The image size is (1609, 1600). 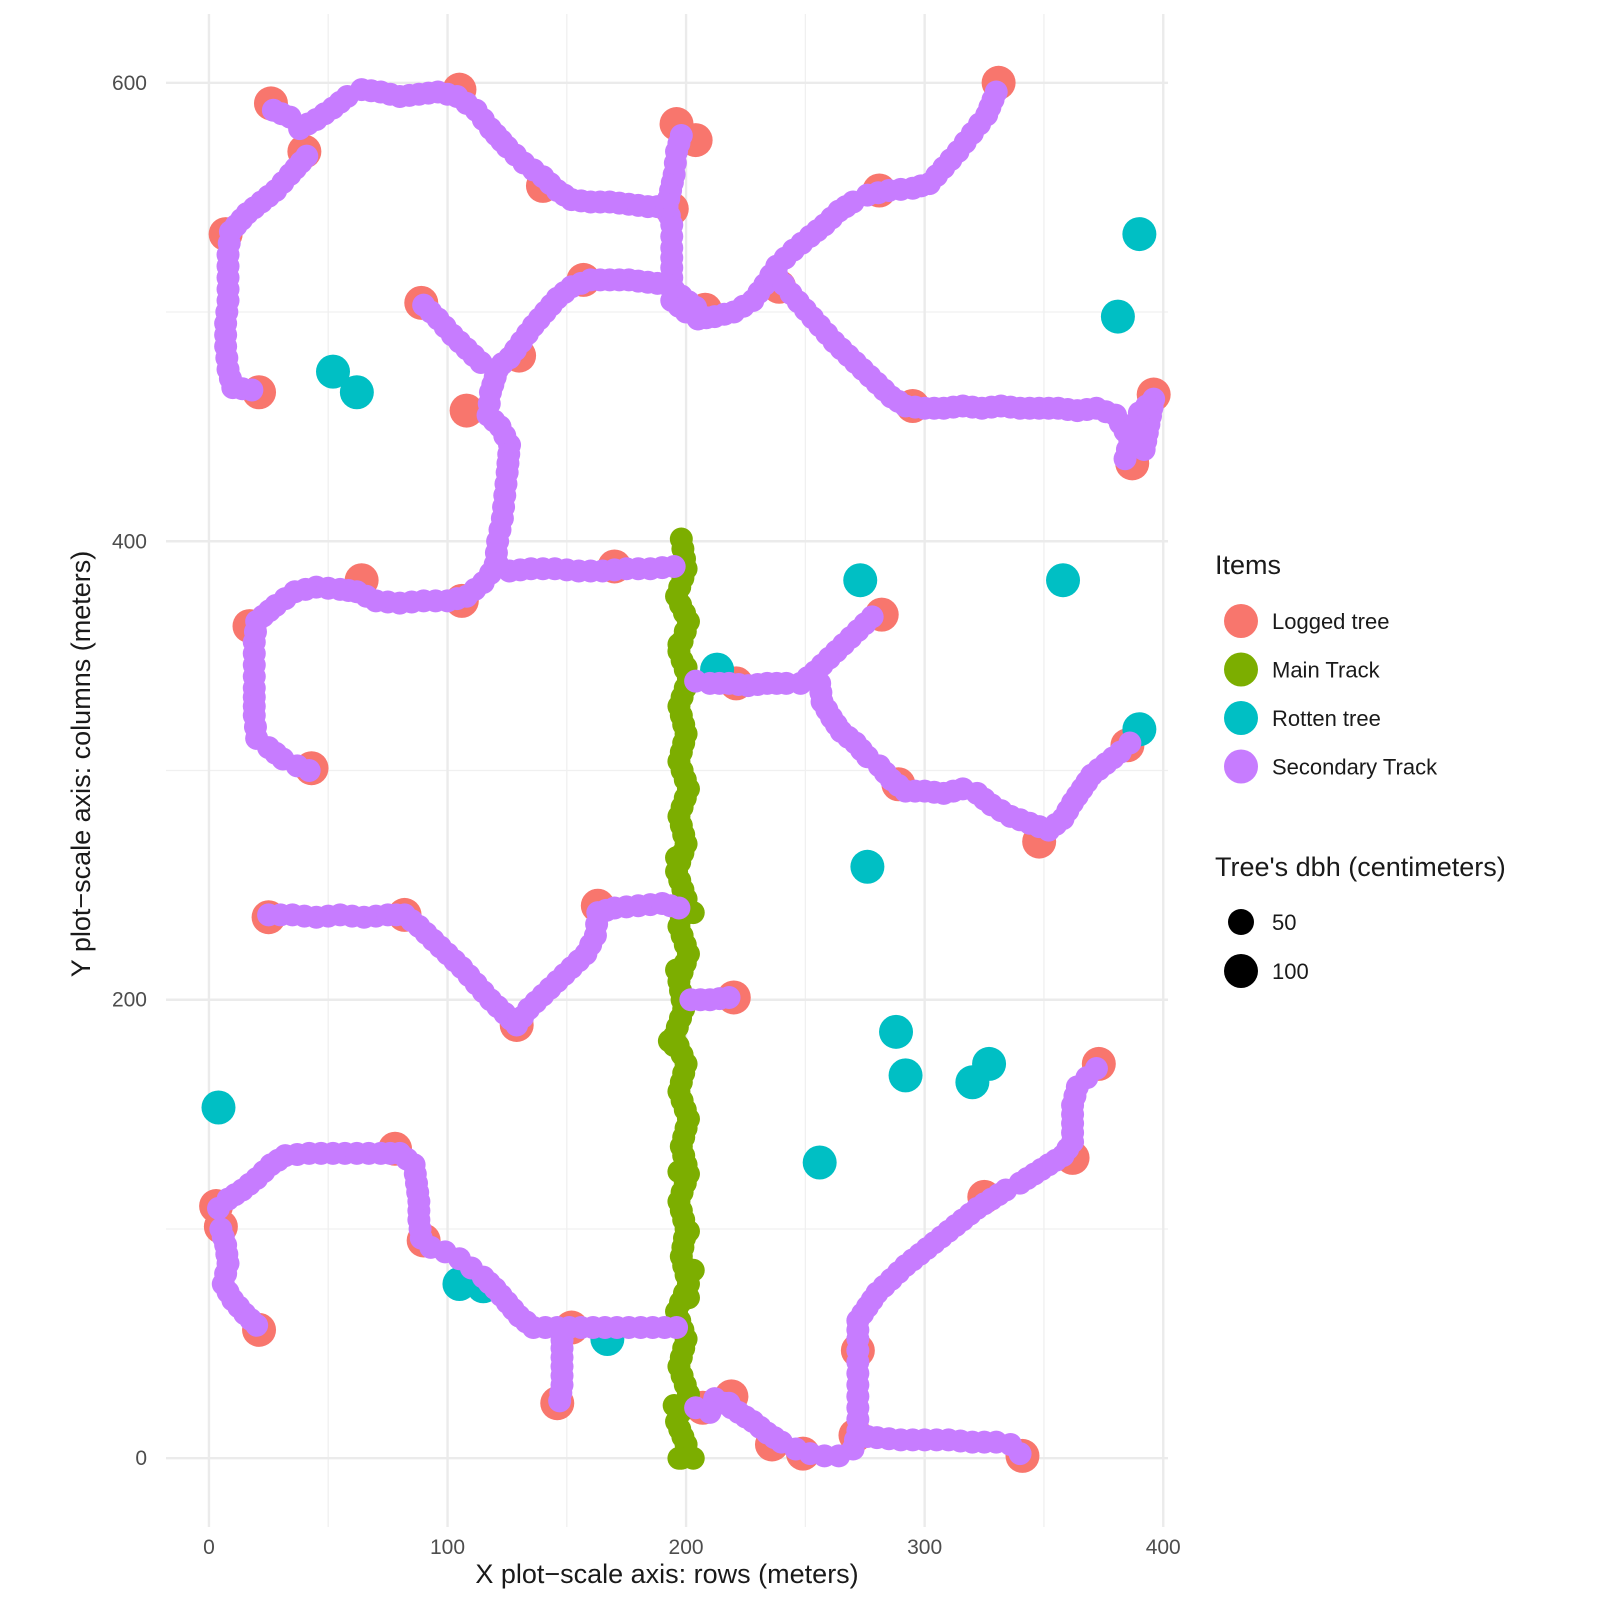 What do you see at coordinates (141, 1458) in the screenshot?
I see `y-tick-label: 0` at bounding box center [141, 1458].